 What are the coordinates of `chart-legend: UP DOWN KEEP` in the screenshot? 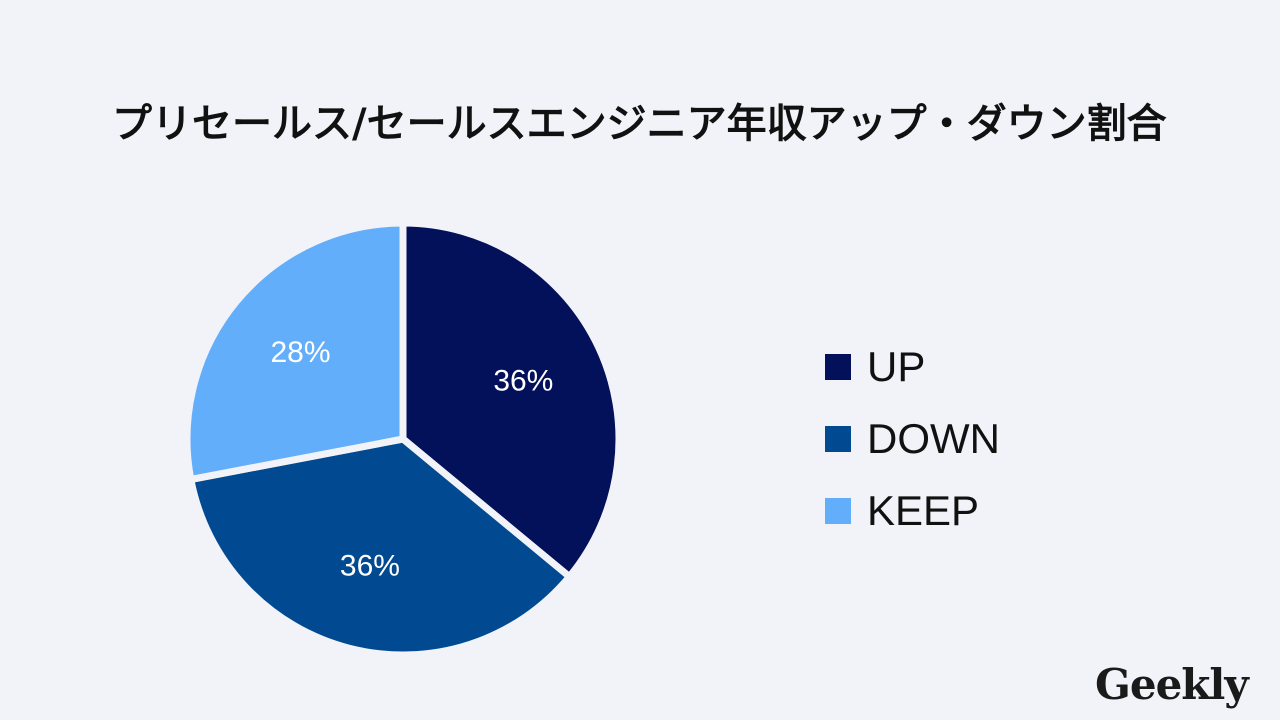 It's located at (912, 439).